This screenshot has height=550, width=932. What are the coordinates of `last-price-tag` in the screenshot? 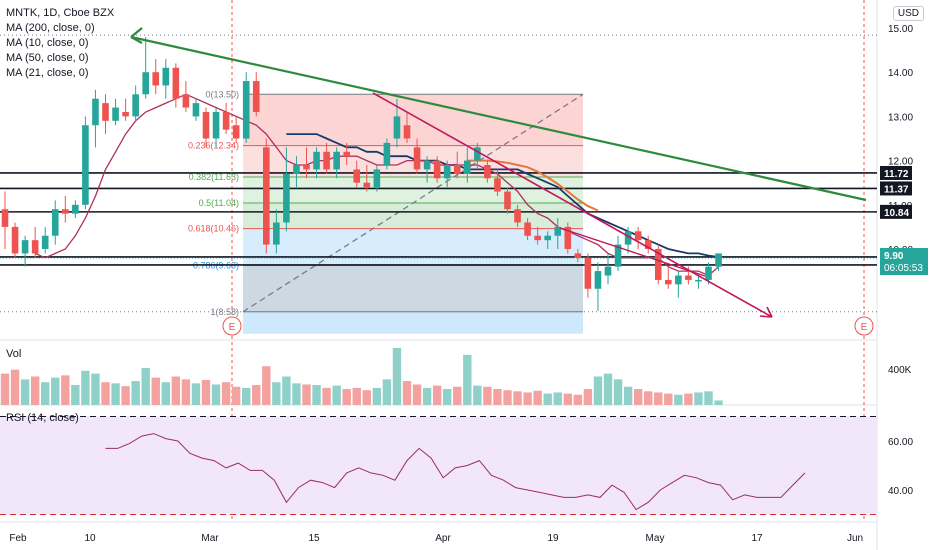 It's located at (904, 261).